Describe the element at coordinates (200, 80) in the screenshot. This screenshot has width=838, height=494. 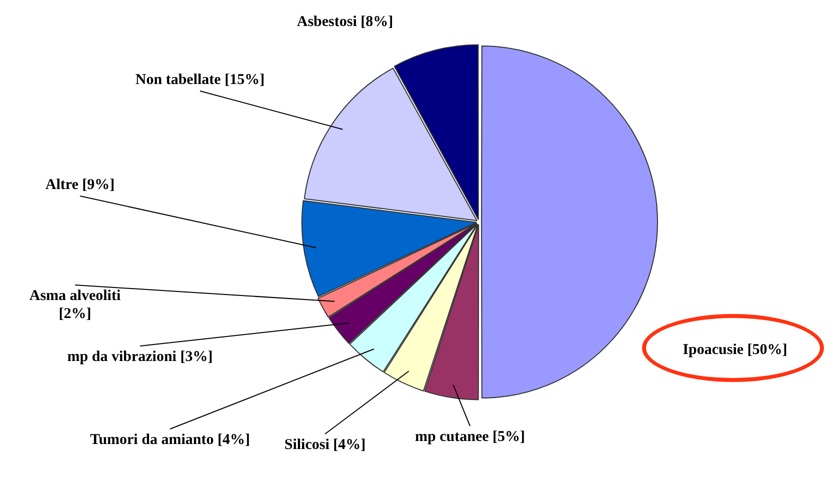
I see `slice-label: Non tabellate [15%]` at that location.